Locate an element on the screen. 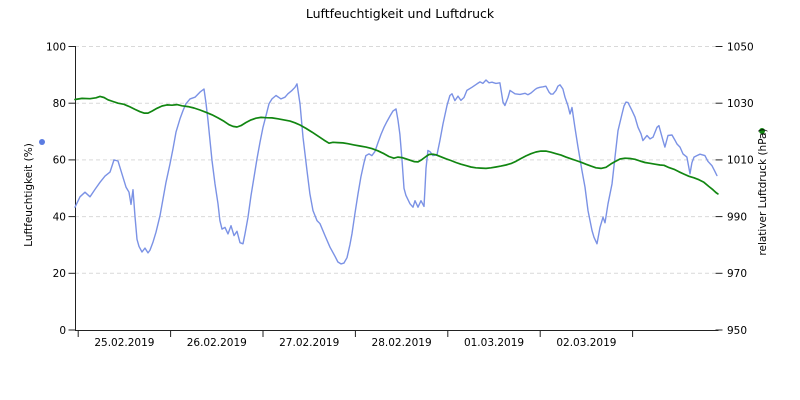 The width and height of the screenshot is (800, 400). left-tick-label: 0 is located at coordinates (62, 331).